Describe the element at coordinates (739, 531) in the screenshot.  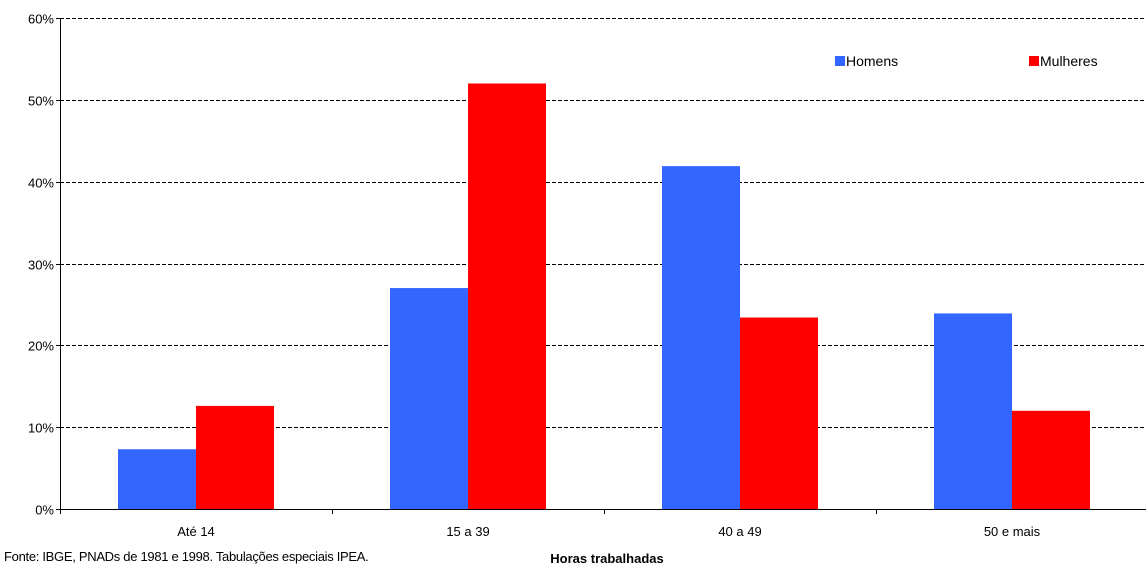
I see `x-tick-label: 40 a 49` at that location.